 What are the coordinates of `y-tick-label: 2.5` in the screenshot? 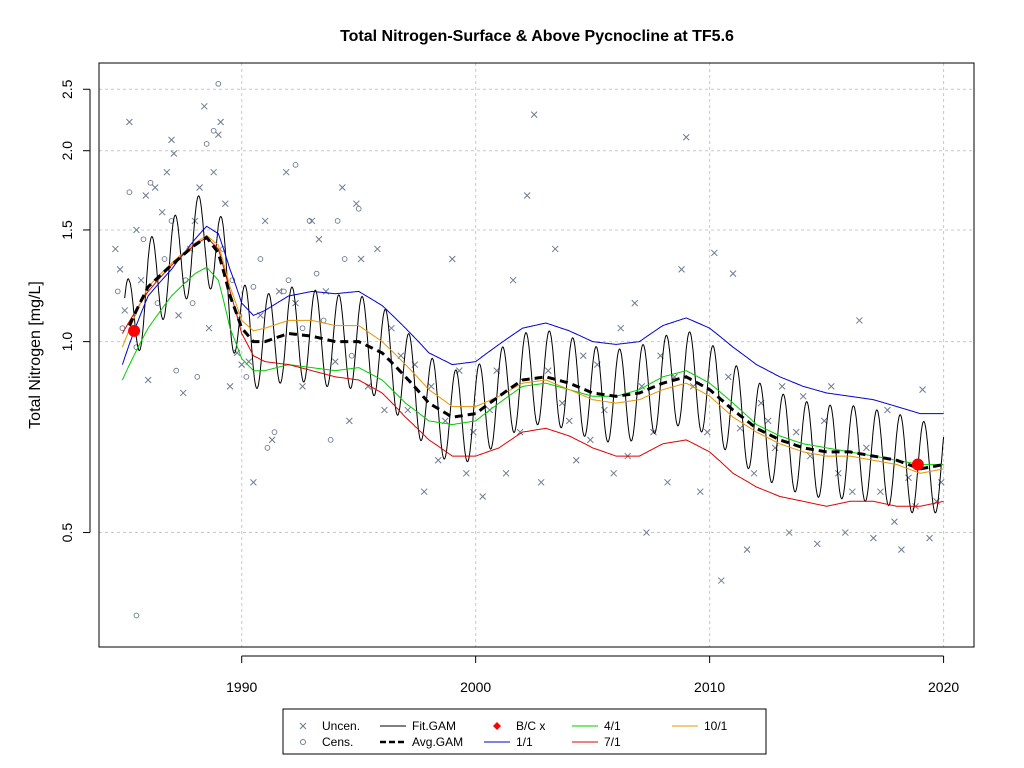 It's located at (67, 89).